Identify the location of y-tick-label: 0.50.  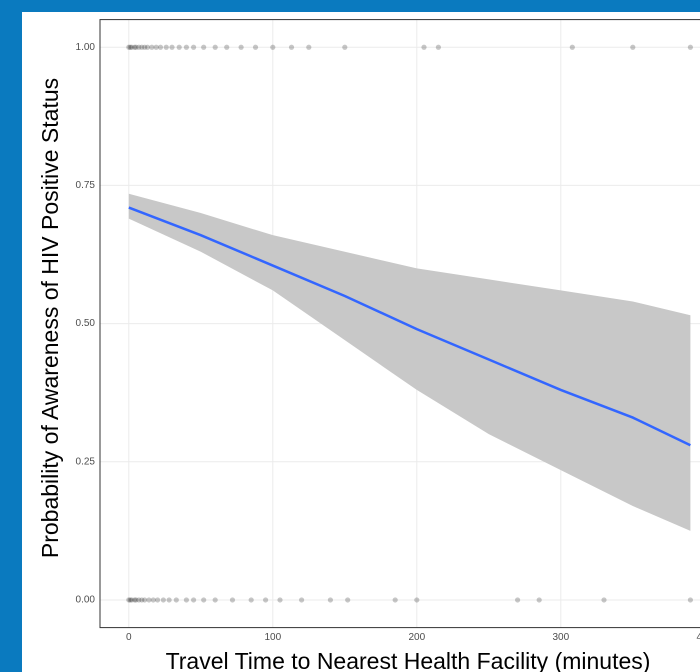
(86, 323).